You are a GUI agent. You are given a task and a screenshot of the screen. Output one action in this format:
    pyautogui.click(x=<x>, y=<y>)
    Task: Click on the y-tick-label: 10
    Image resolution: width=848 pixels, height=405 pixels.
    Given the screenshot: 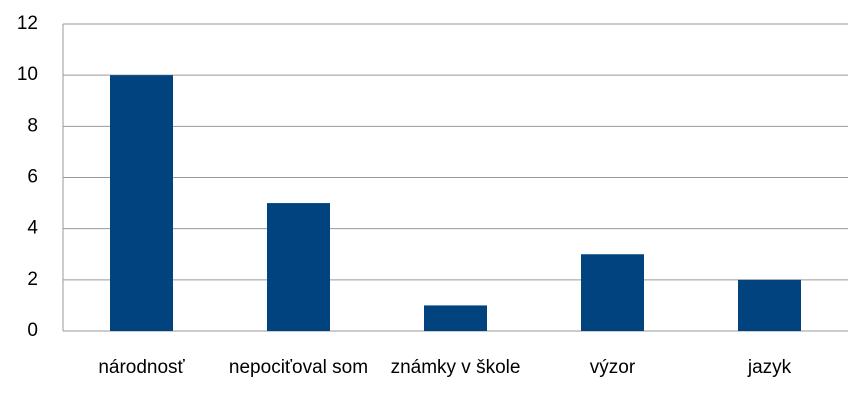 What is the action you would take?
    pyautogui.click(x=27, y=74)
    